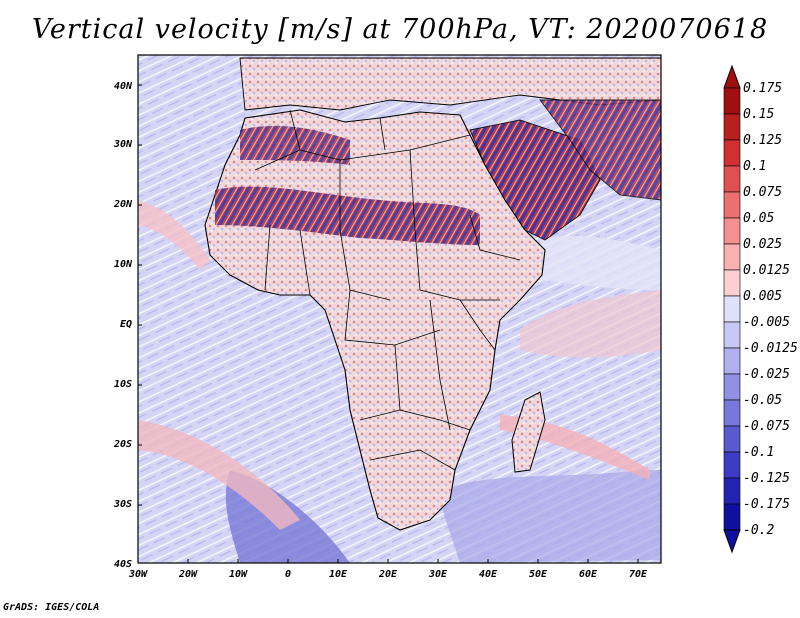  I want to click on lon-label-50e: 50E, so click(538, 574).